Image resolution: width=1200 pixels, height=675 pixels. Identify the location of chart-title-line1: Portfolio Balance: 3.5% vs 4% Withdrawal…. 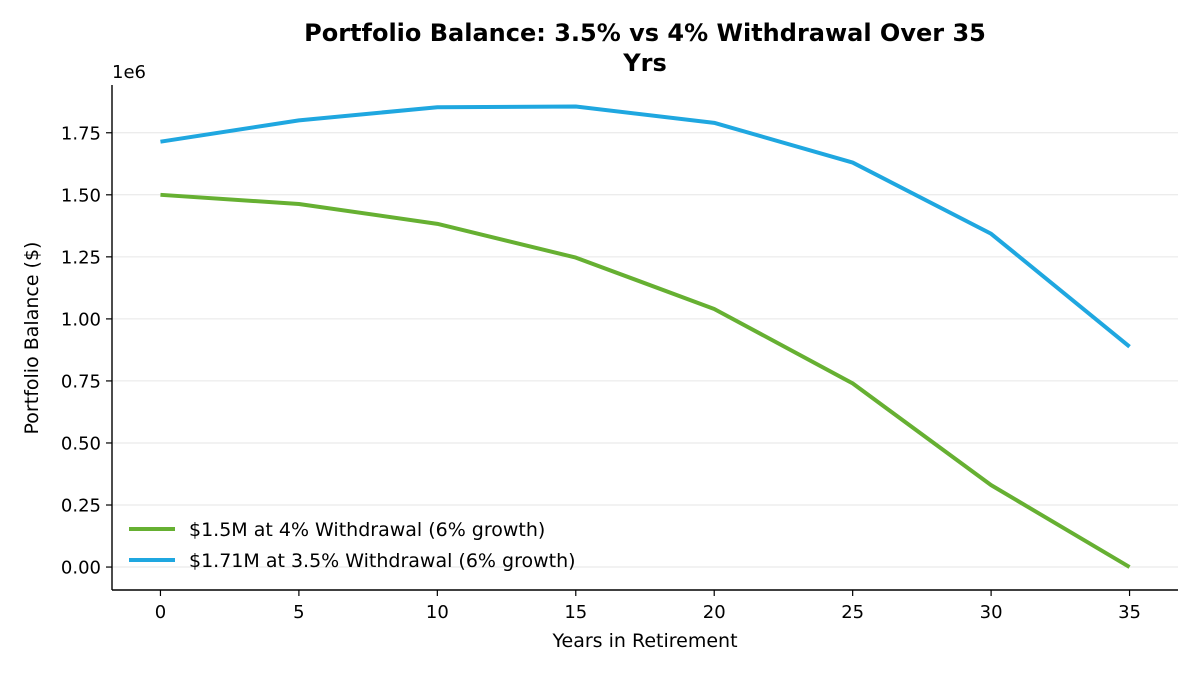
(645, 33).